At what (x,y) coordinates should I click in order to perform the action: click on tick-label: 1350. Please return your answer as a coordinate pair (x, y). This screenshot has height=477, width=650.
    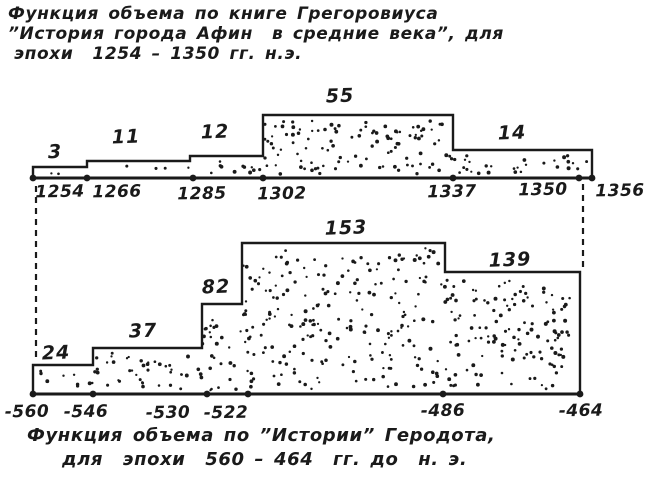
    Looking at the image, I should click on (543, 190).